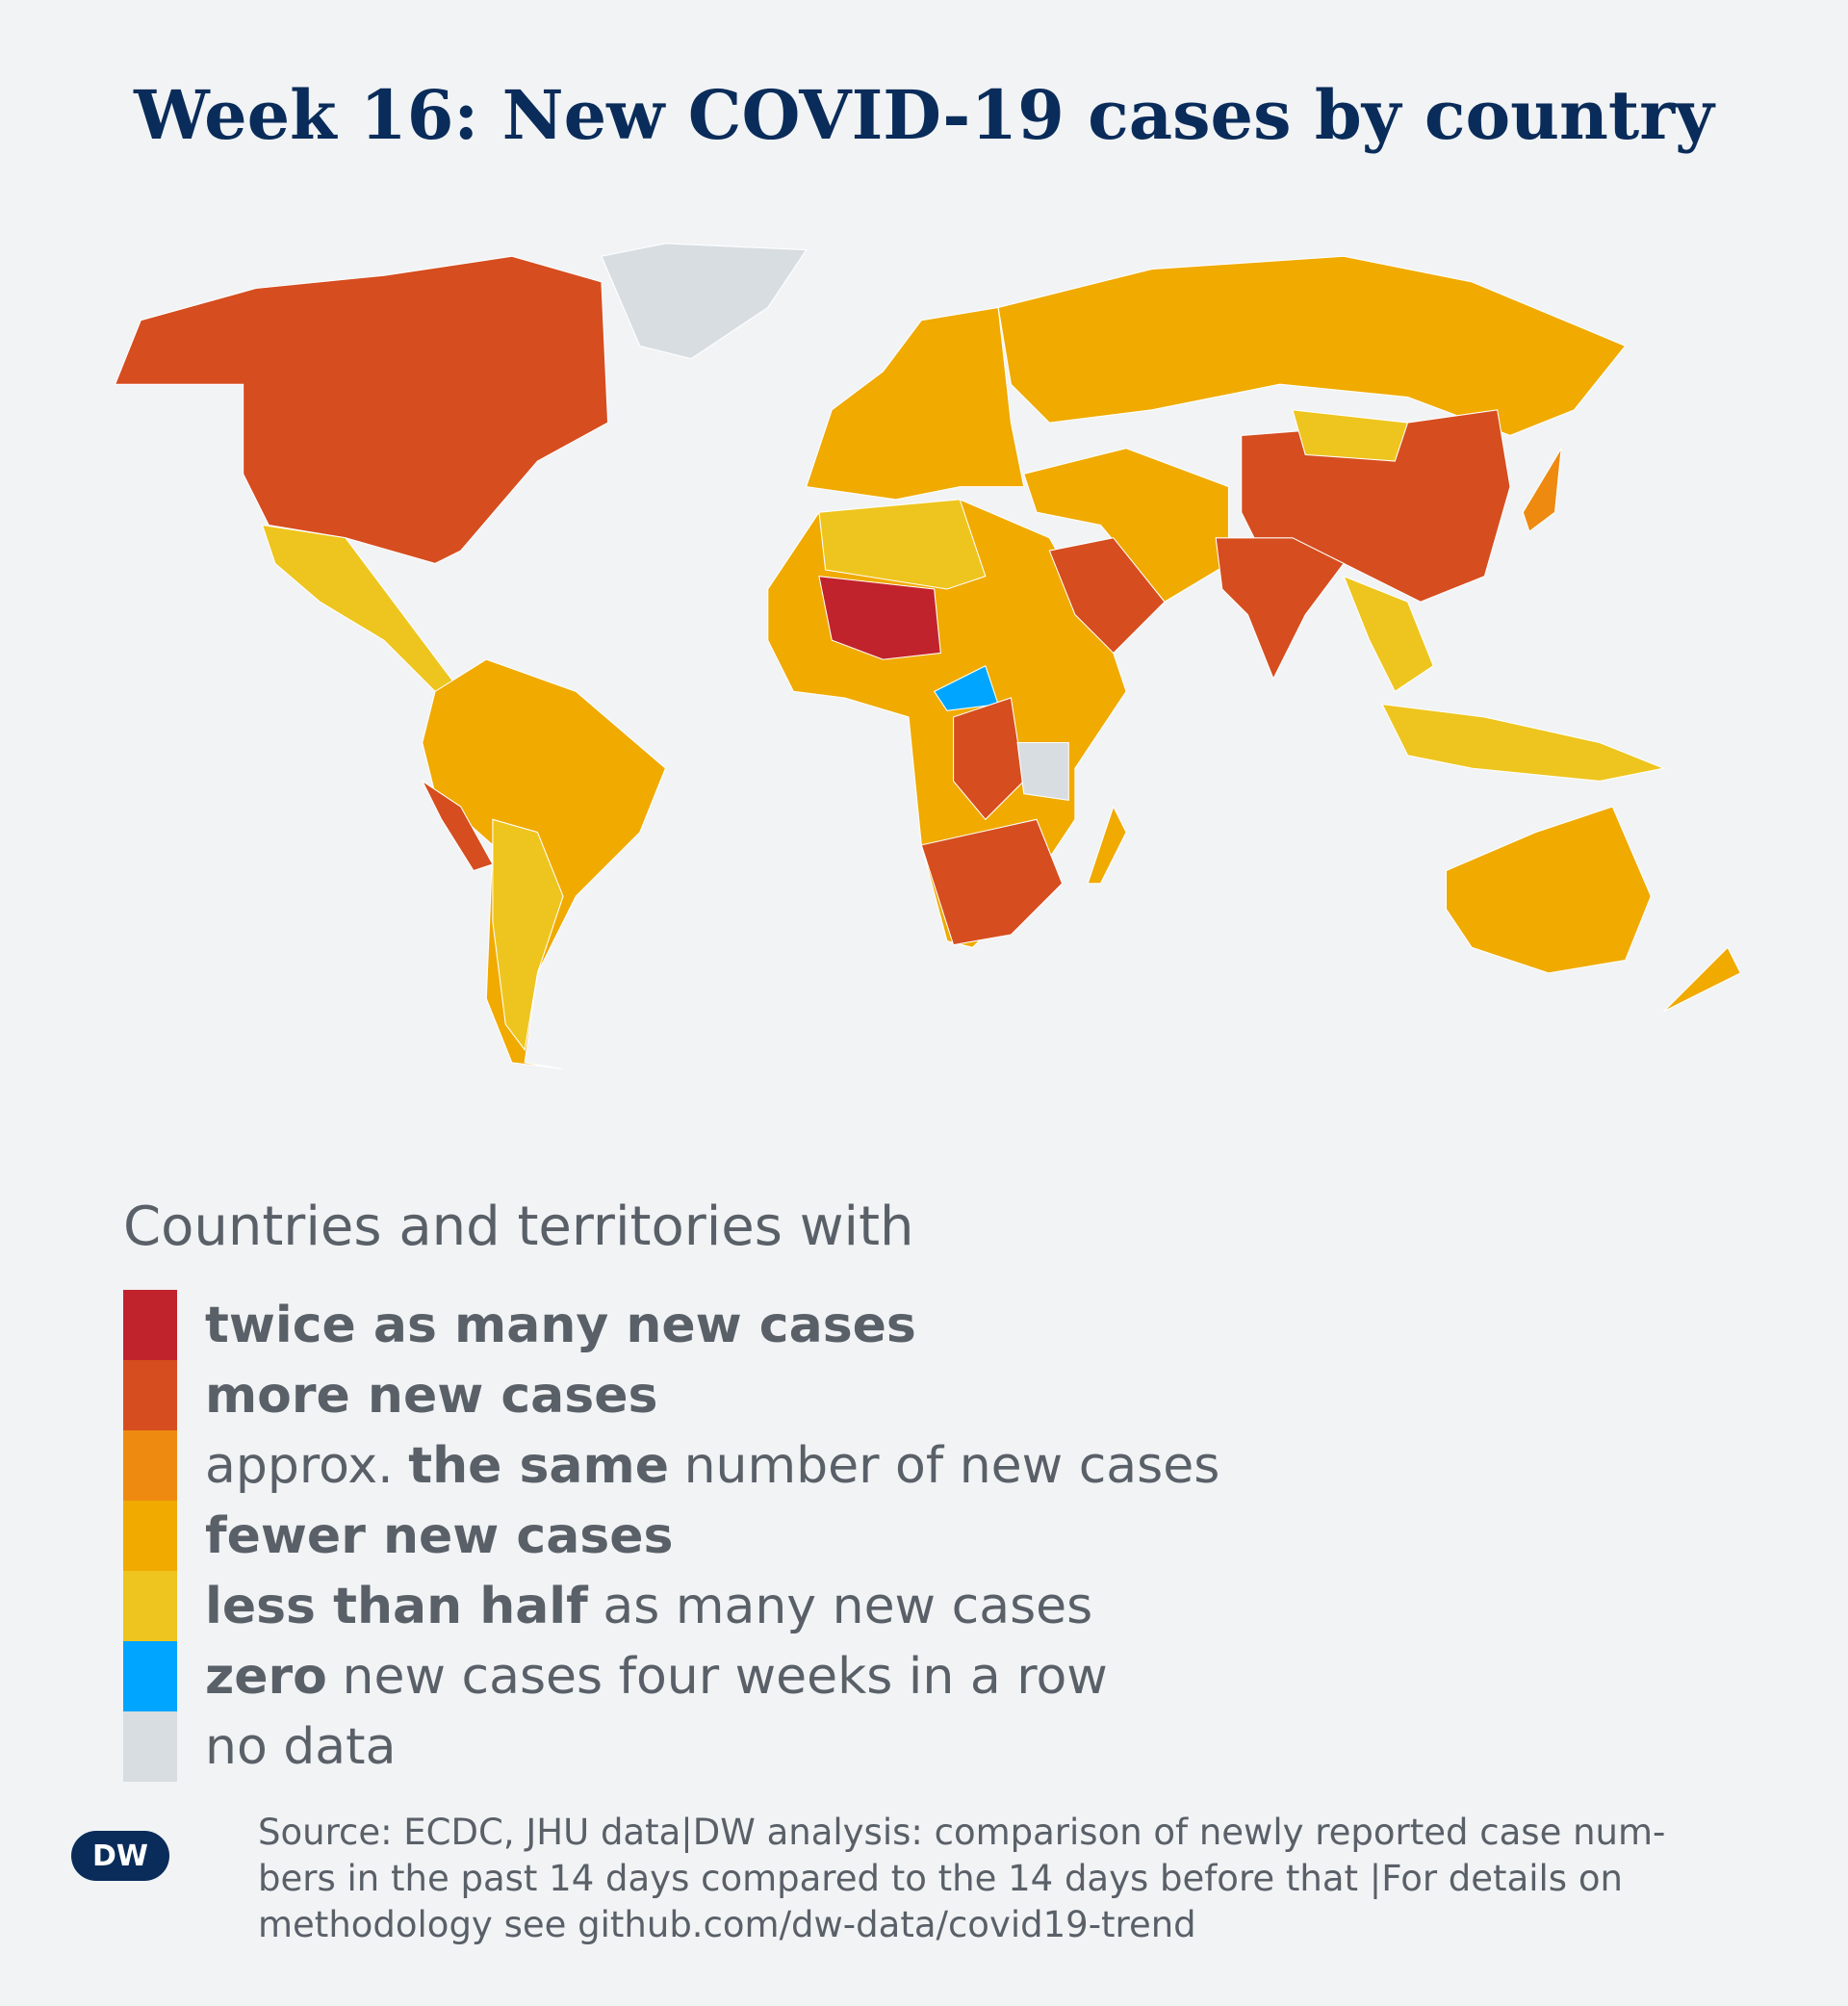 Image resolution: width=1848 pixels, height=2006 pixels. Describe the element at coordinates (671, 1395) in the screenshot. I see `legend-item: more new cases` at that location.